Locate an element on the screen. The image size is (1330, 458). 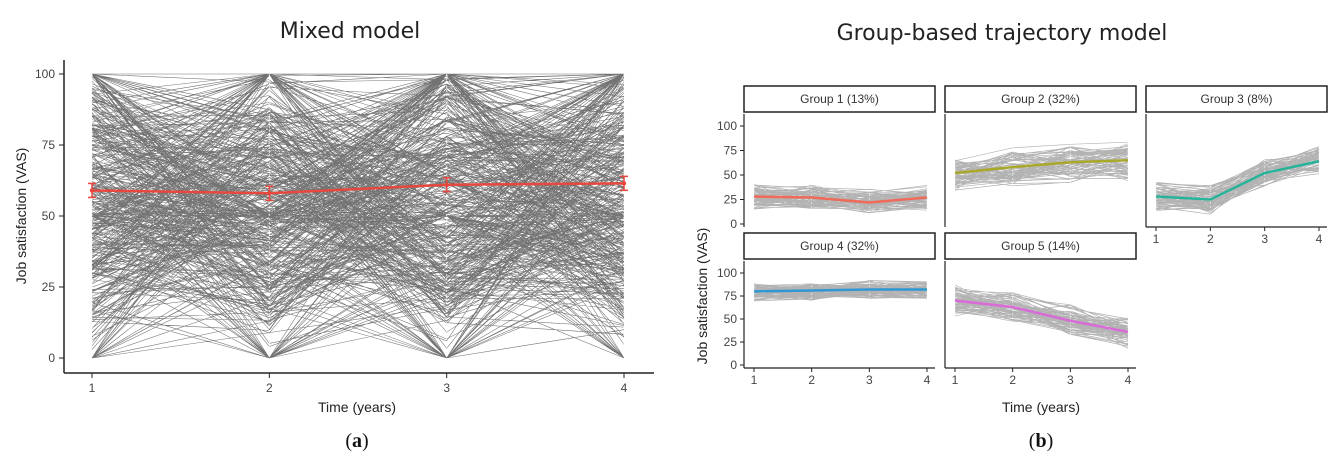
caption-a: (a) is located at coordinates (356, 441).